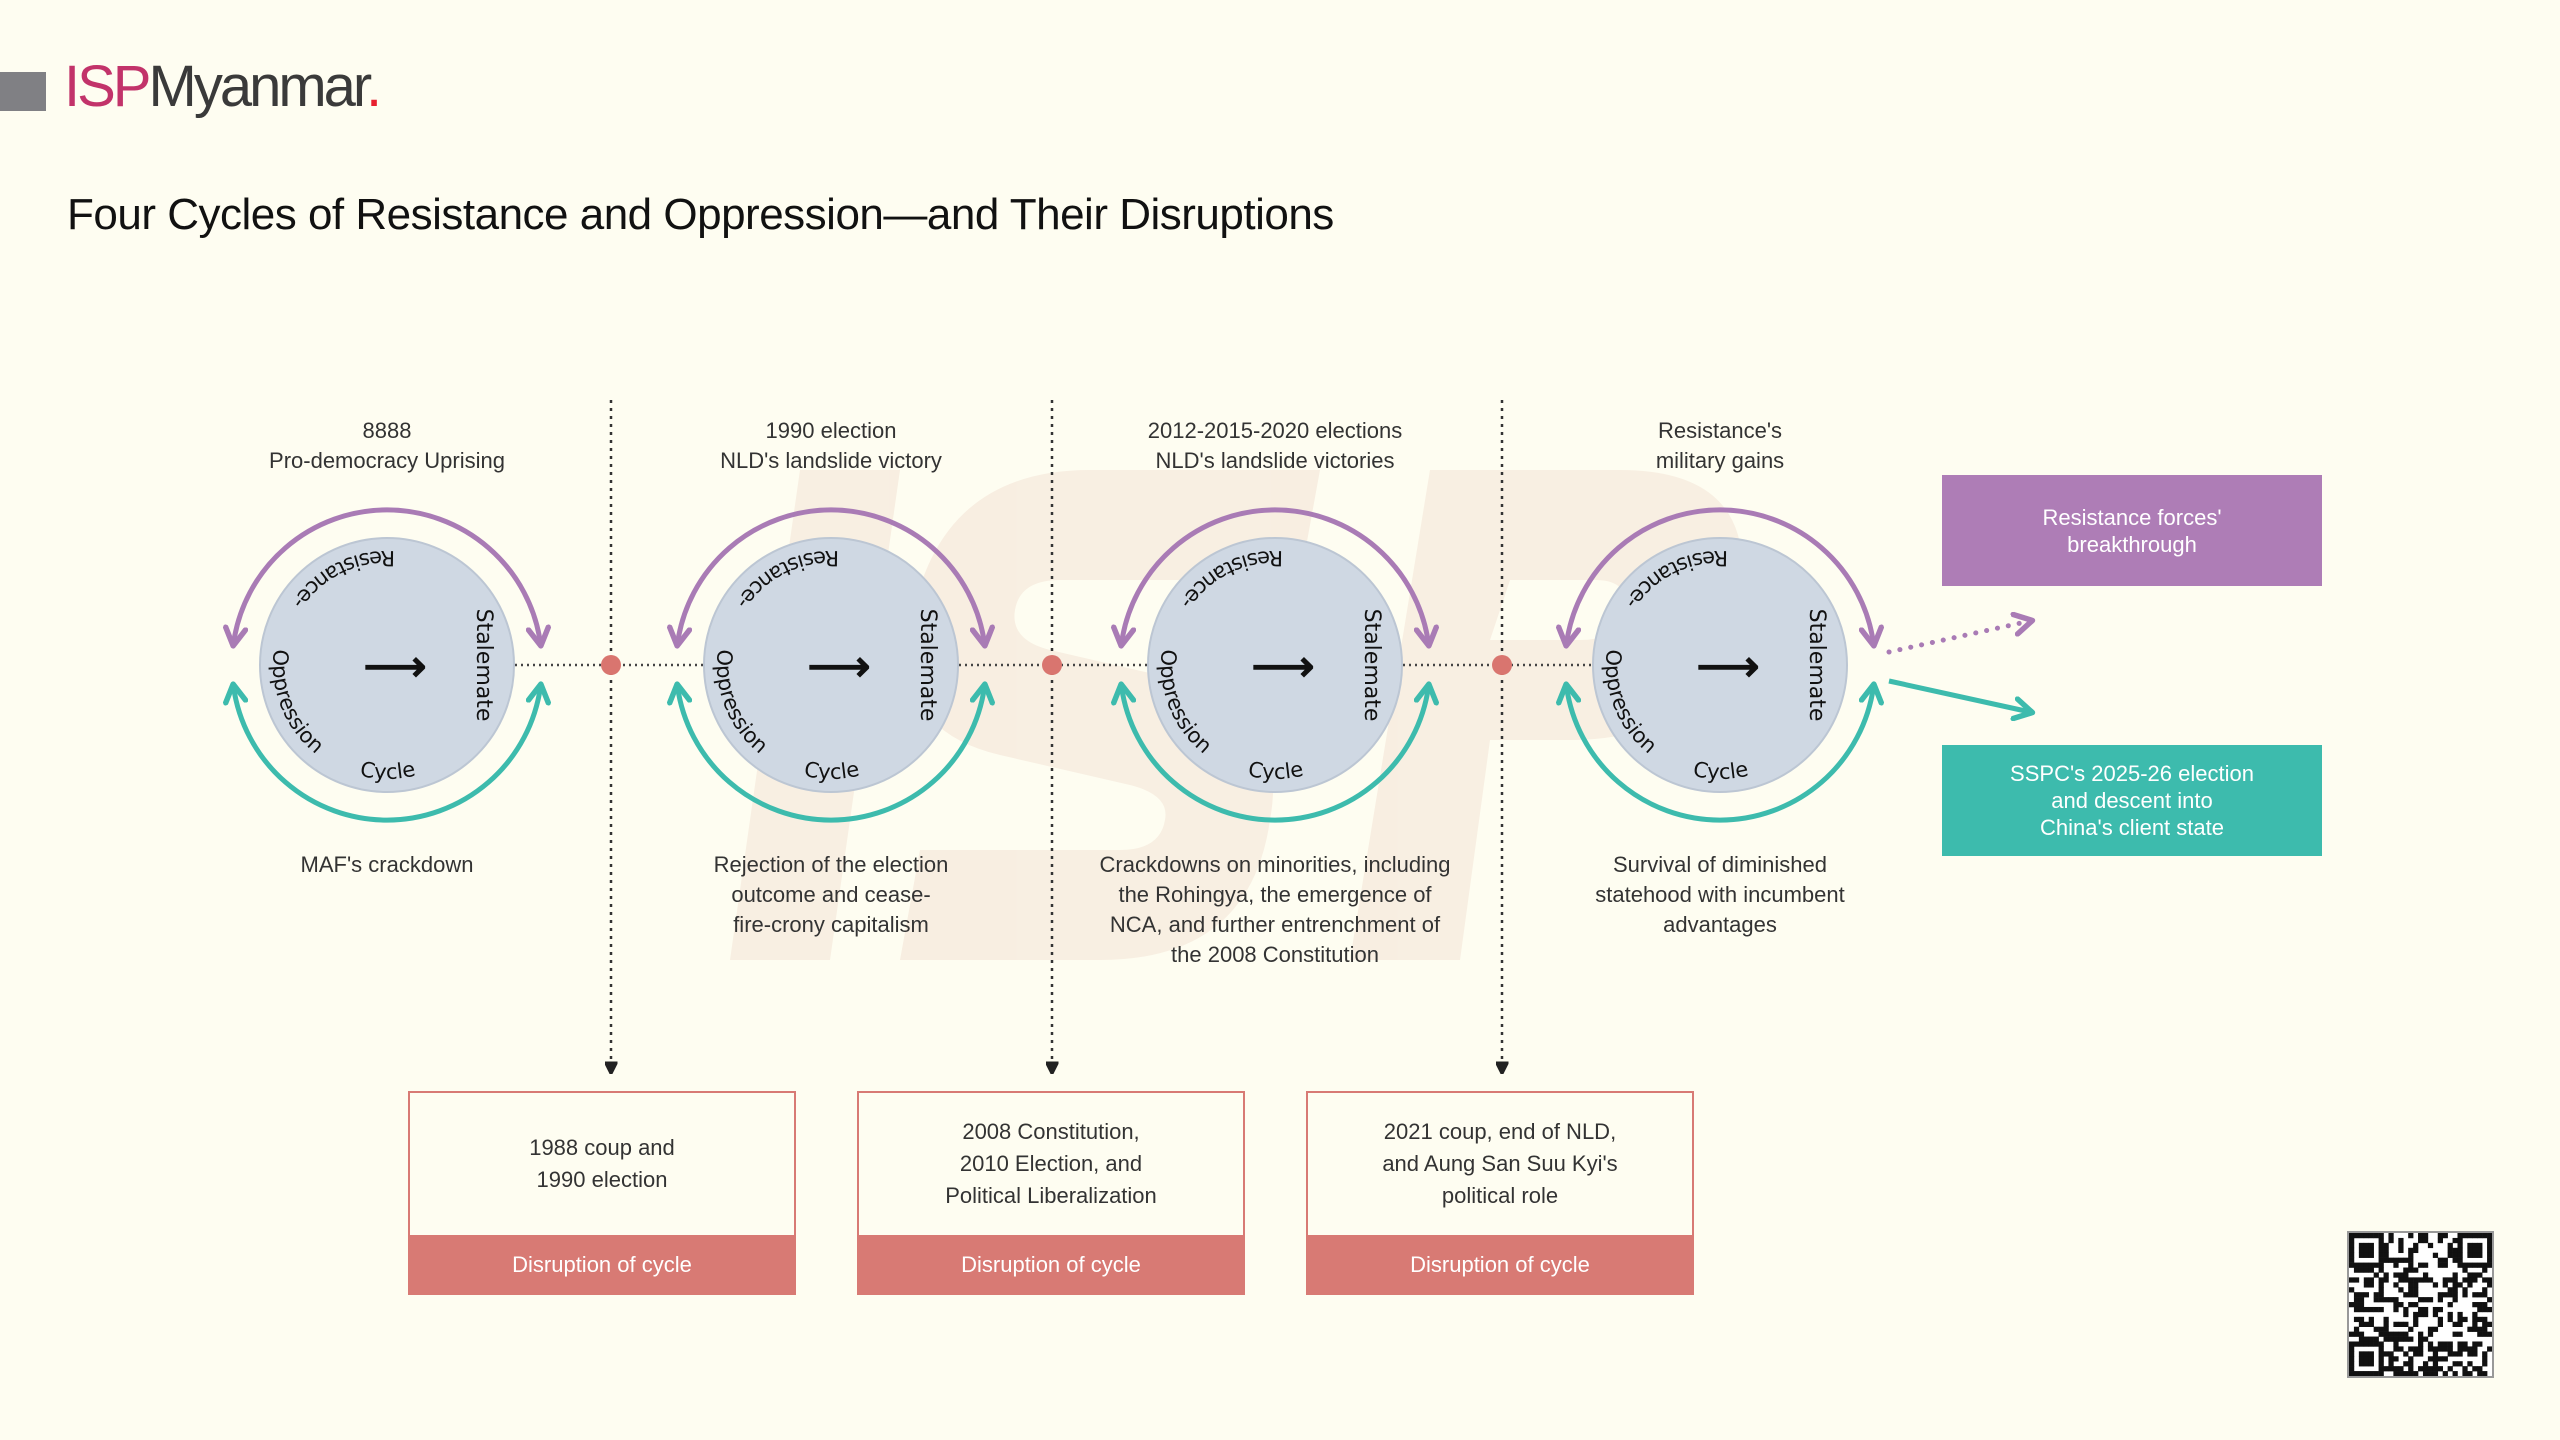  Describe the element at coordinates (387, 864) in the screenshot. I see `cycle-outcome-label: MAF's crackdown` at that location.